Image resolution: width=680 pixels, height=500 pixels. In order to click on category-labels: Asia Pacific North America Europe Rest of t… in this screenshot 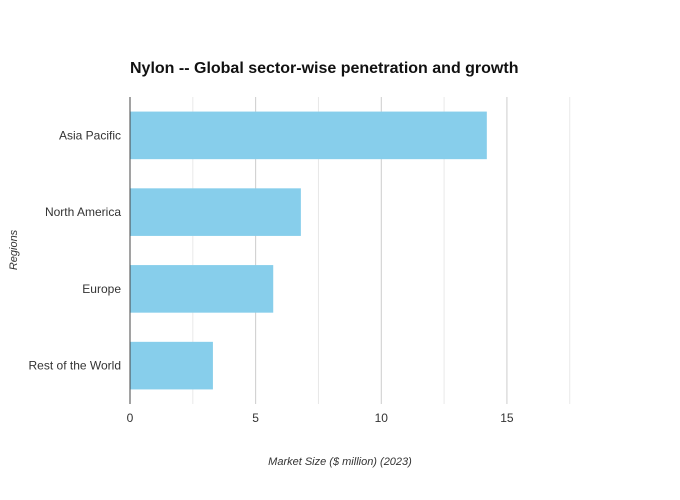, I will do `click(75, 250)`.